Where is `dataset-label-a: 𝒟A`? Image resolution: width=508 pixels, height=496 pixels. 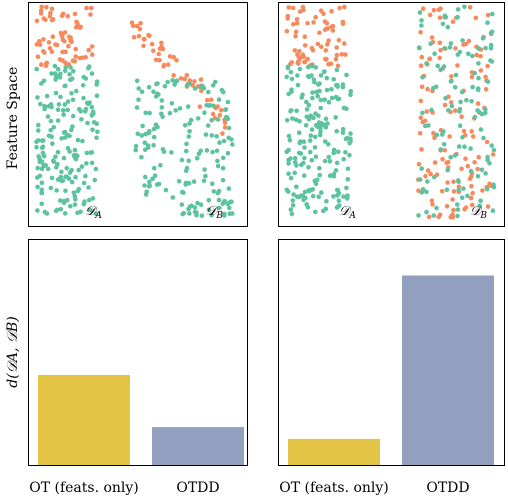 dataset-label-a: 𝒟A is located at coordinates (93, 212).